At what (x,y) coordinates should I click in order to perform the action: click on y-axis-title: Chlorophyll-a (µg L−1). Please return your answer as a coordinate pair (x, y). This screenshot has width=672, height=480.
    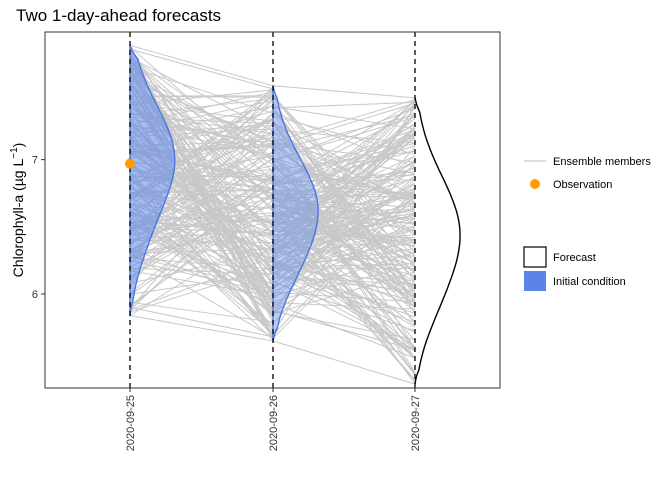
    Looking at the image, I should click on (17, 210).